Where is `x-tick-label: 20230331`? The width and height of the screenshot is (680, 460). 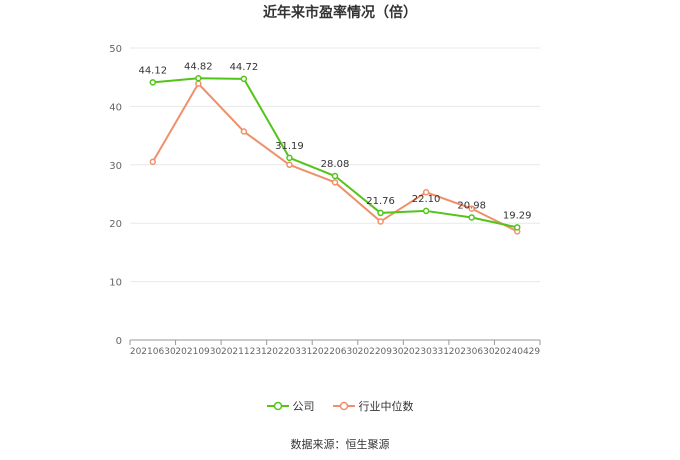
x-tick-label: 20230331 is located at coordinates (426, 352).